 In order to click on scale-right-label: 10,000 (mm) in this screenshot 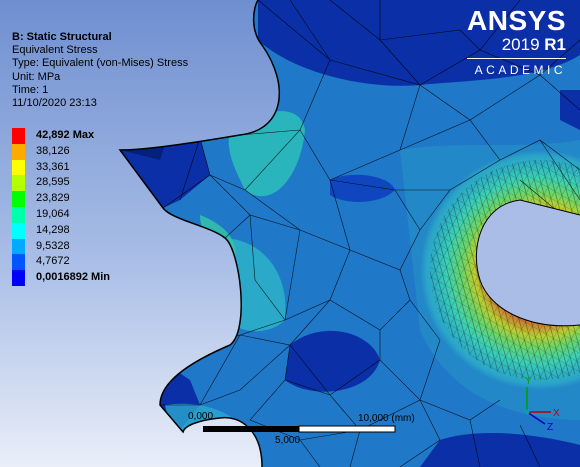, I will do `click(386, 418)`.